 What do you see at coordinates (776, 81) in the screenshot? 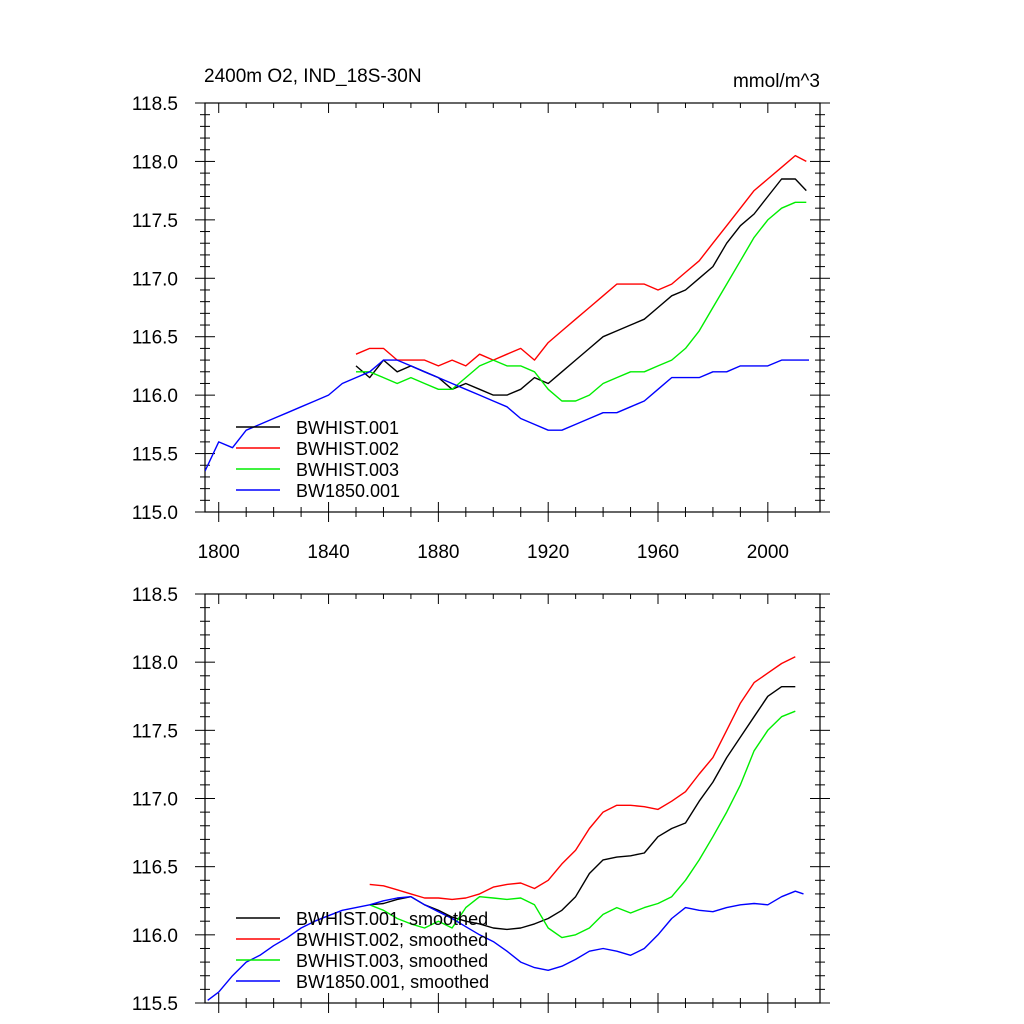
I see `units-label: mmol/m^3` at bounding box center [776, 81].